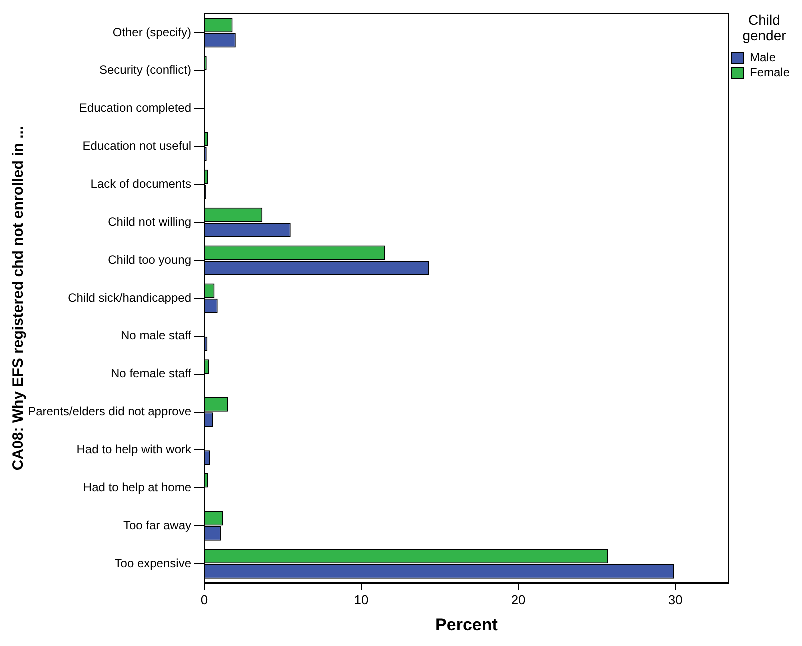 The height and width of the screenshot is (646, 802). I want to click on y-tick-label: No female staff, so click(151, 373).